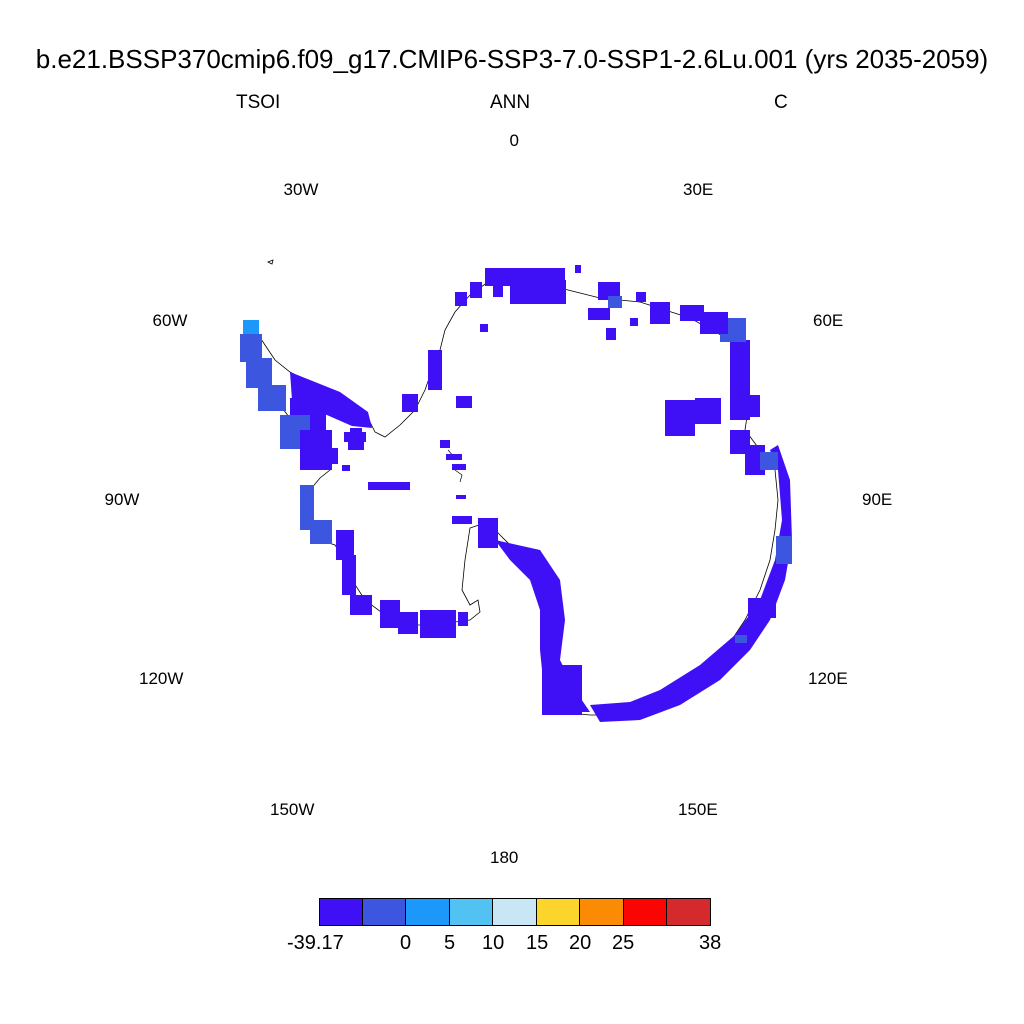 The width and height of the screenshot is (1024, 1024). Describe the element at coordinates (828, 320) in the screenshot. I see `lon-label-60e: 60E` at that location.